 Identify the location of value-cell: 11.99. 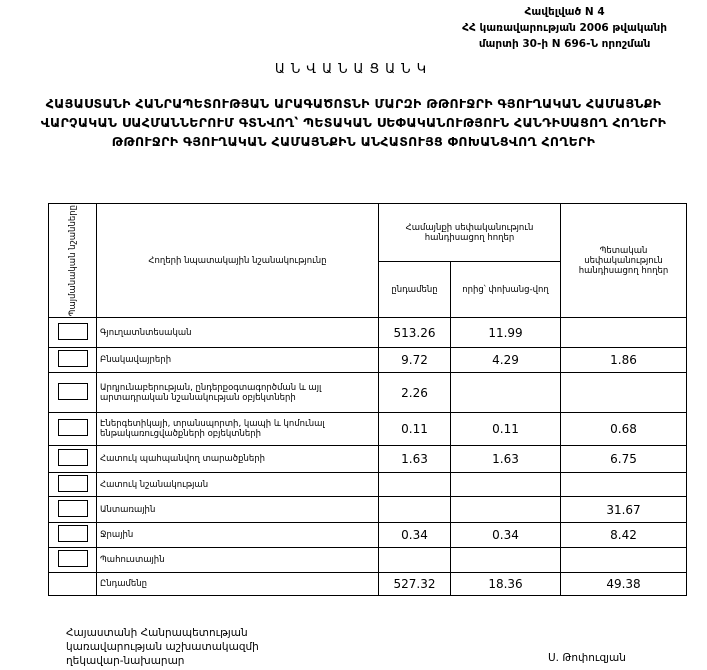
(505, 333).